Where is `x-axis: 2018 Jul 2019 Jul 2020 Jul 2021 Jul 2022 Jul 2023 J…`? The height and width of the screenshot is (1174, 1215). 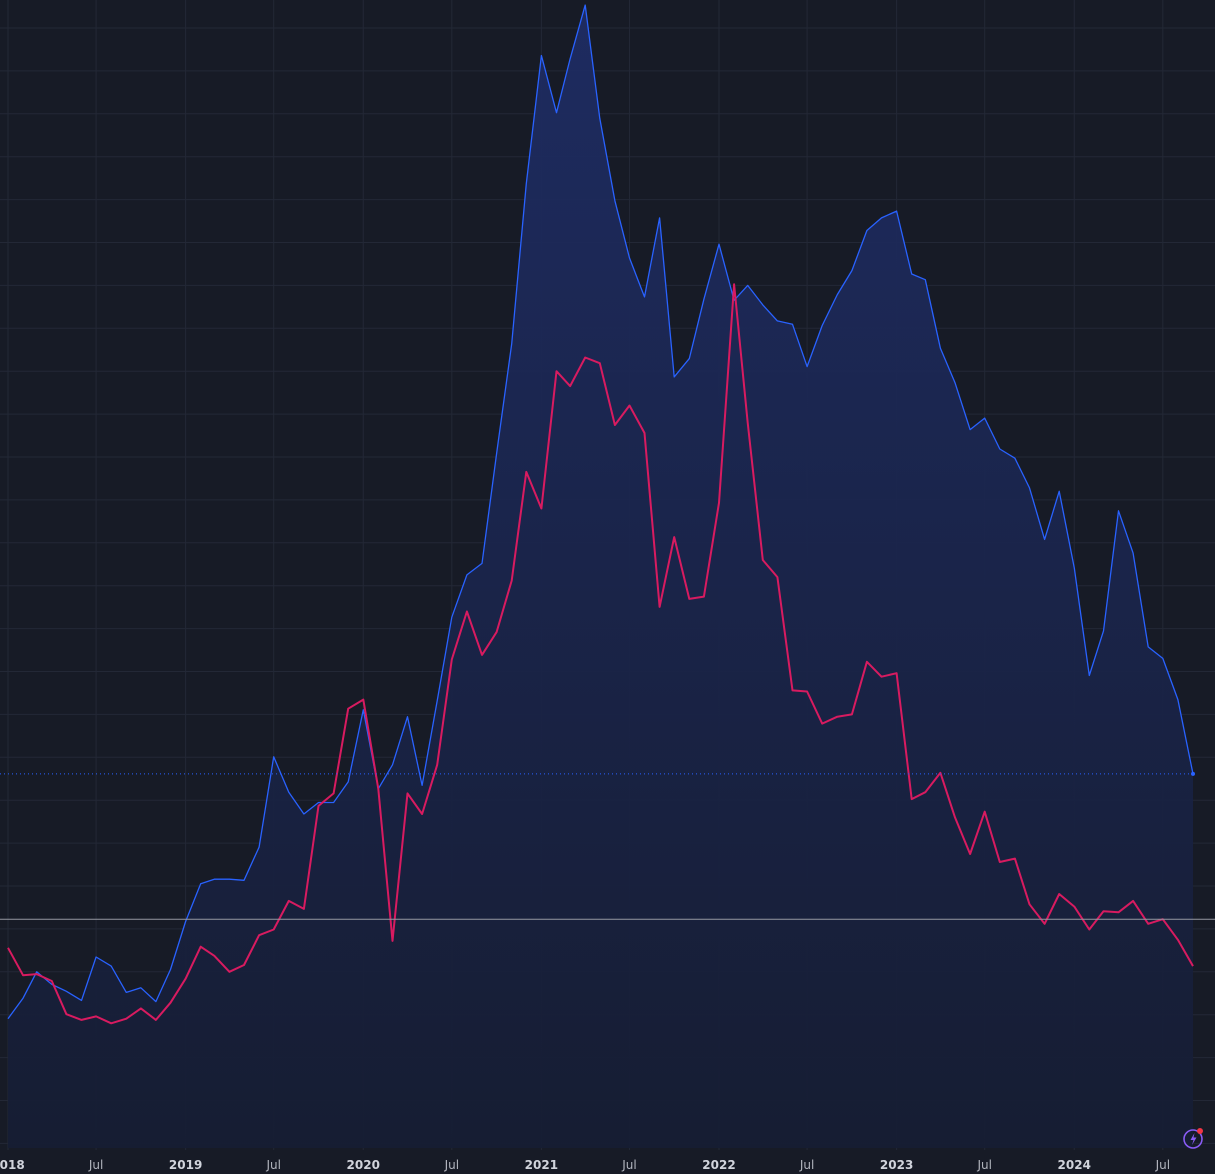 x-axis: 2018 Jul 2019 Jul 2020 Jul 2021 Jul 2022 Jul 2023 J… is located at coordinates (585, 1165).